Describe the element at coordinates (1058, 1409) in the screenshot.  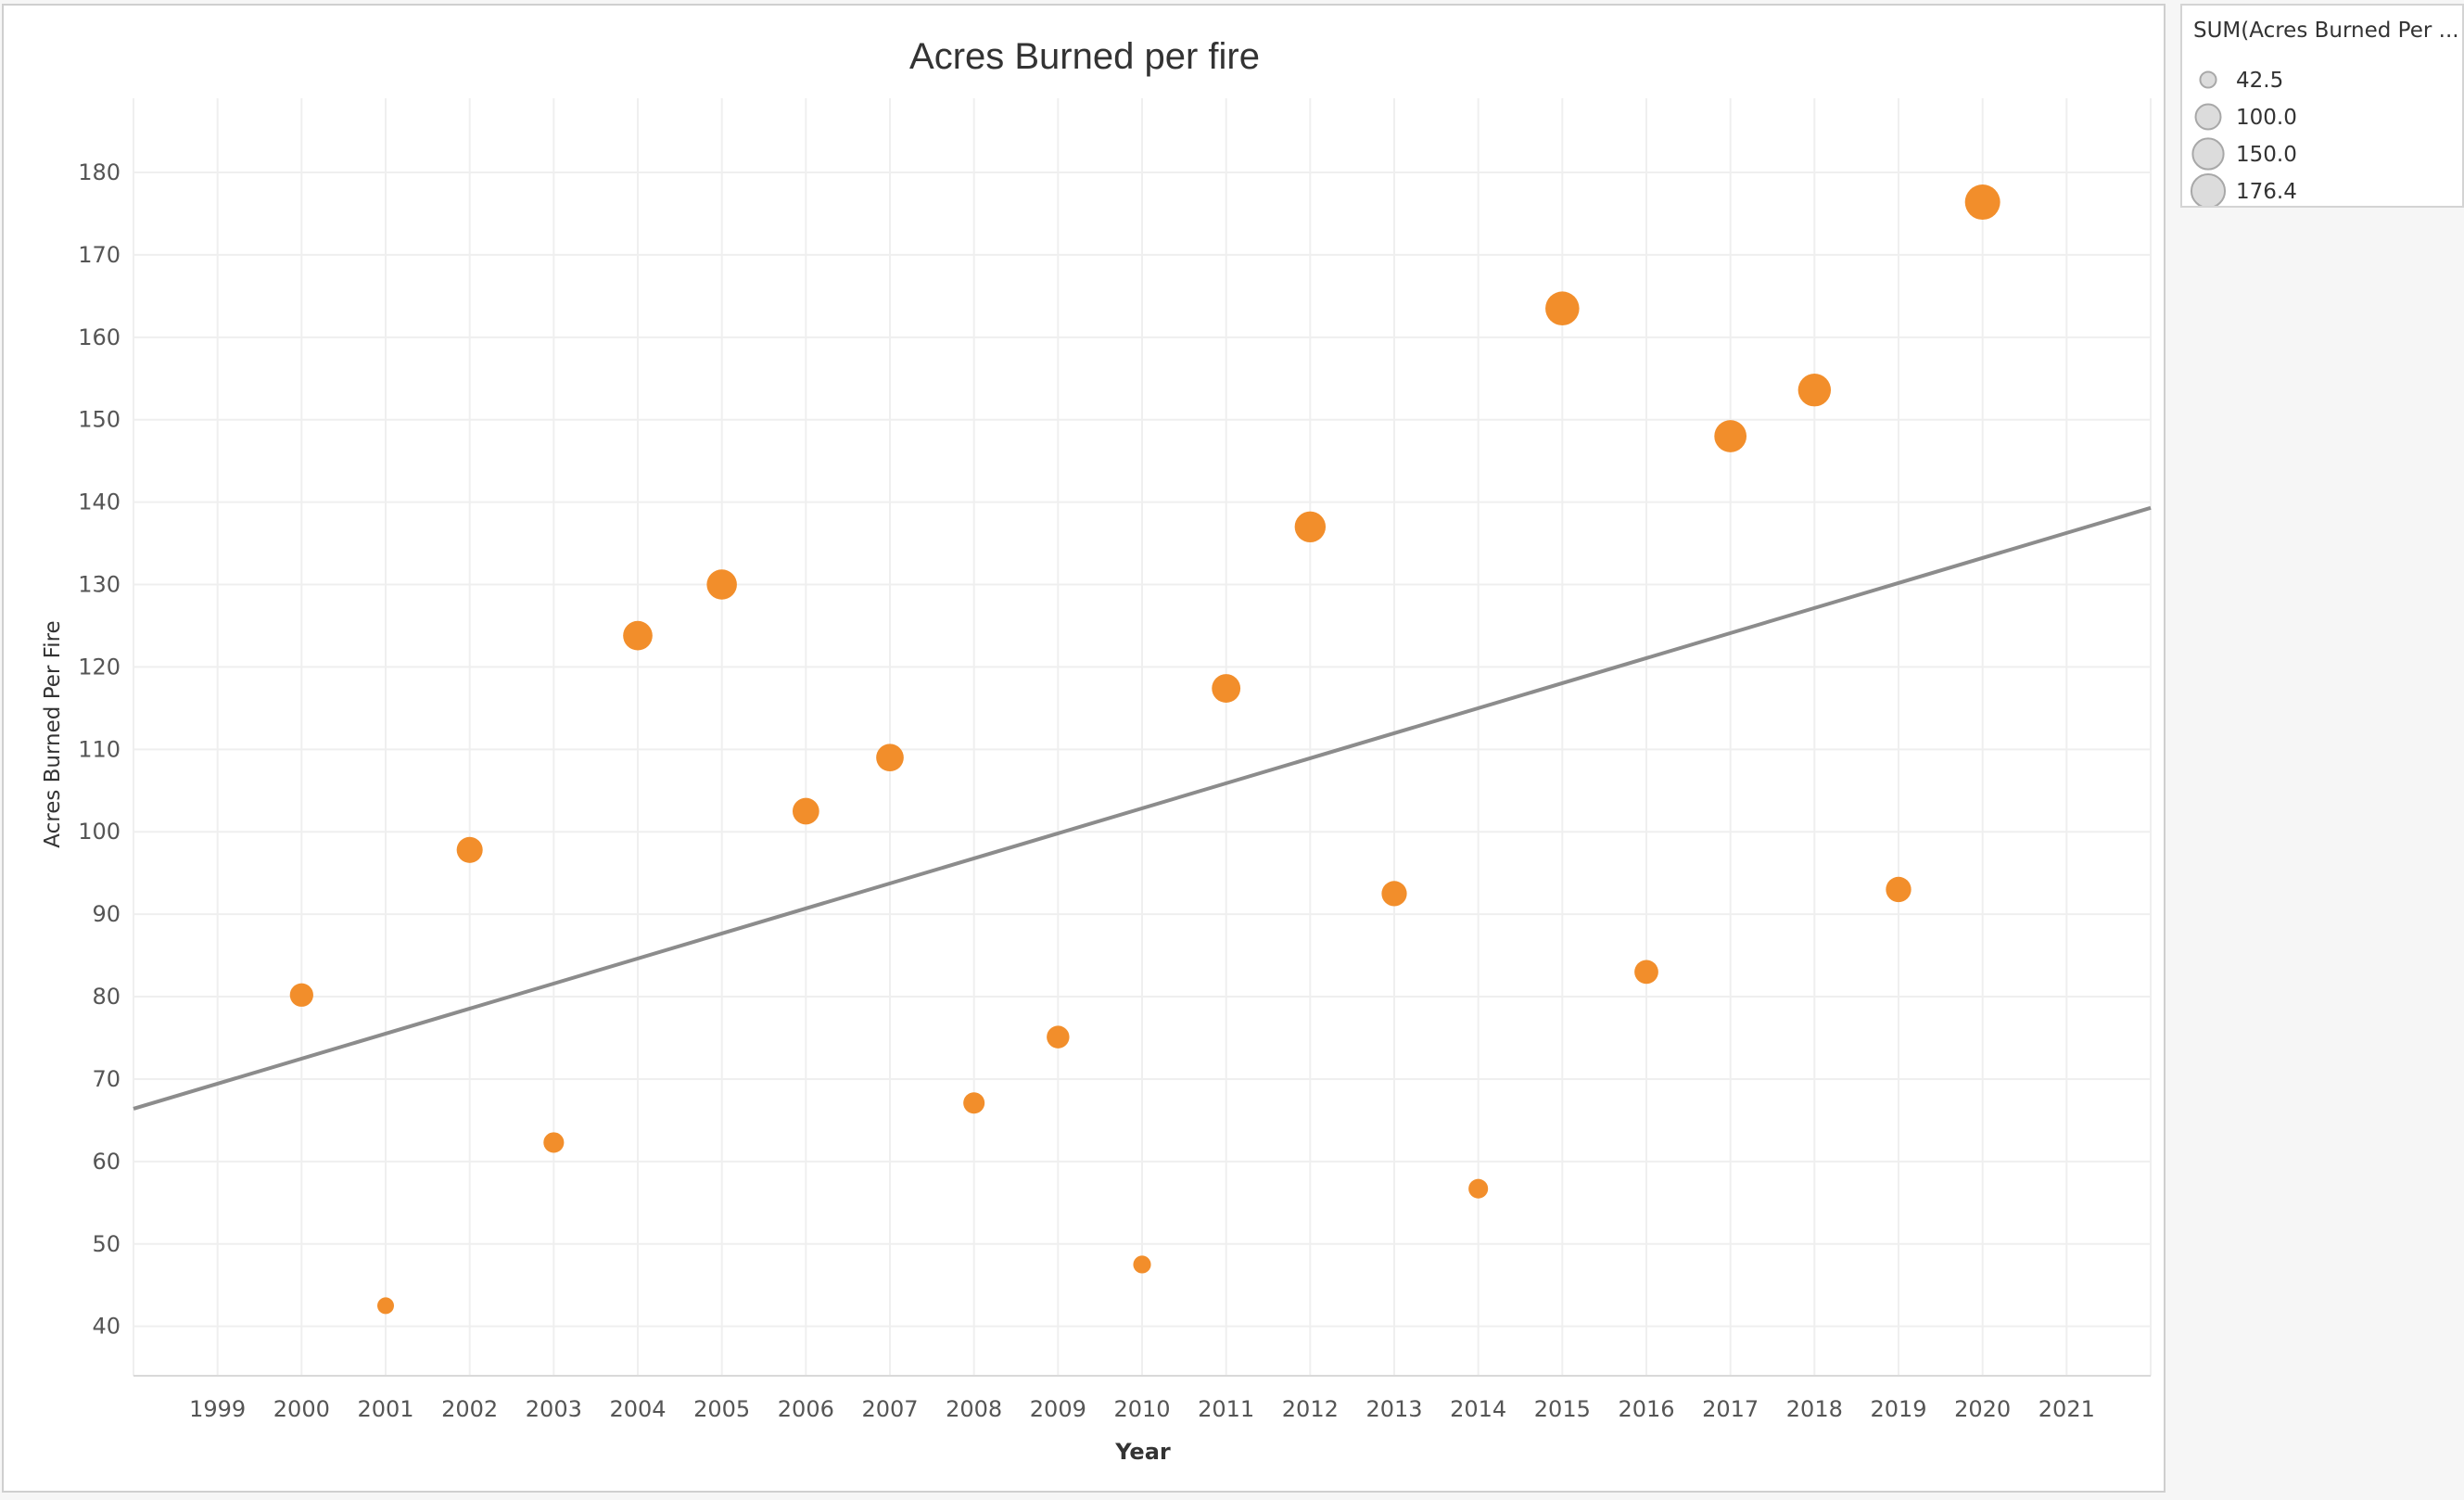
I see `x-tick-label: 2009` at that location.